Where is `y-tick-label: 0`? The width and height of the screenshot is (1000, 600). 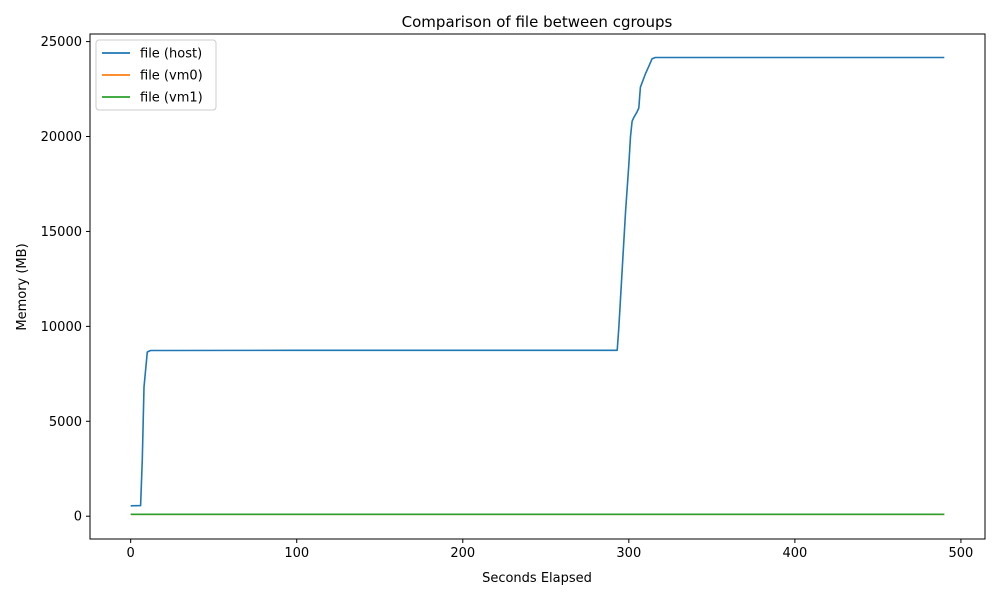 y-tick-label: 0 is located at coordinates (78, 517).